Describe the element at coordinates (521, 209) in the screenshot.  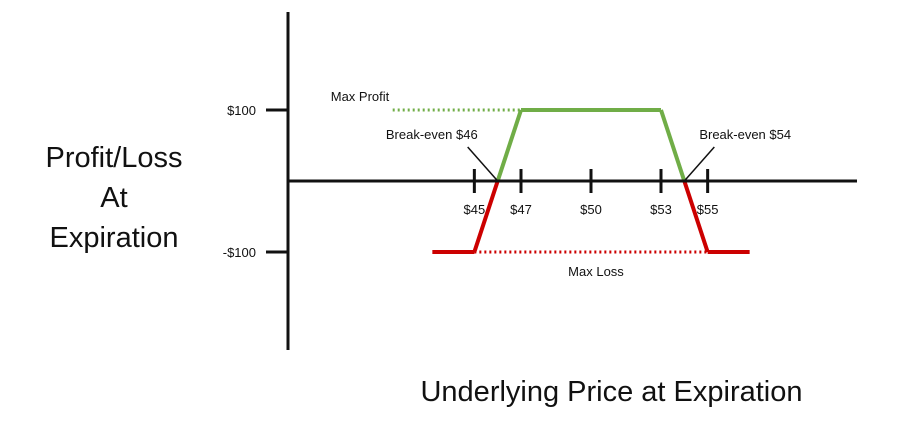
I see `x-tick-label: $47` at that location.